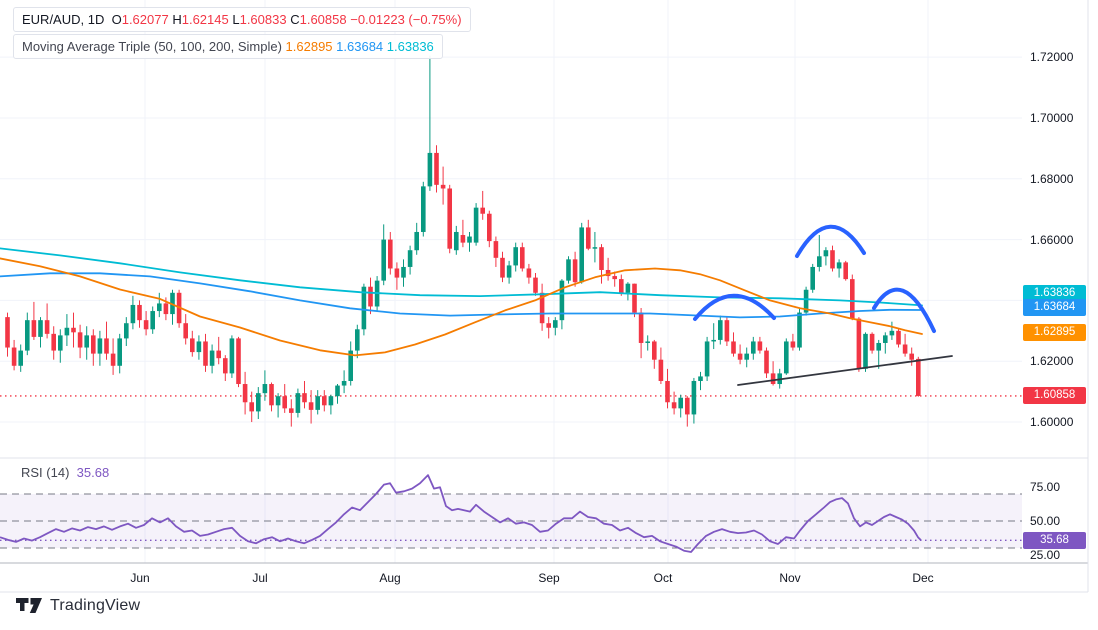  Describe the element at coordinates (1045, 554) in the screenshot. I see `rsi-axis-label: 25.00` at that location.